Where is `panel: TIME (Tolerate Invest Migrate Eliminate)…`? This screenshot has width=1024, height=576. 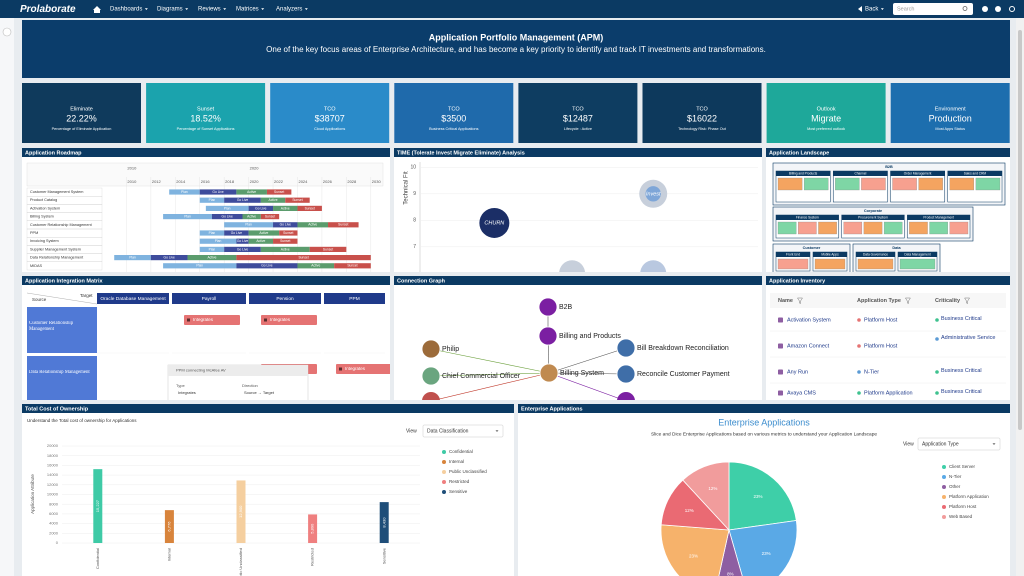 panel: TIME (Tolerate Invest Migrate Eliminate)… is located at coordinates (578, 210).